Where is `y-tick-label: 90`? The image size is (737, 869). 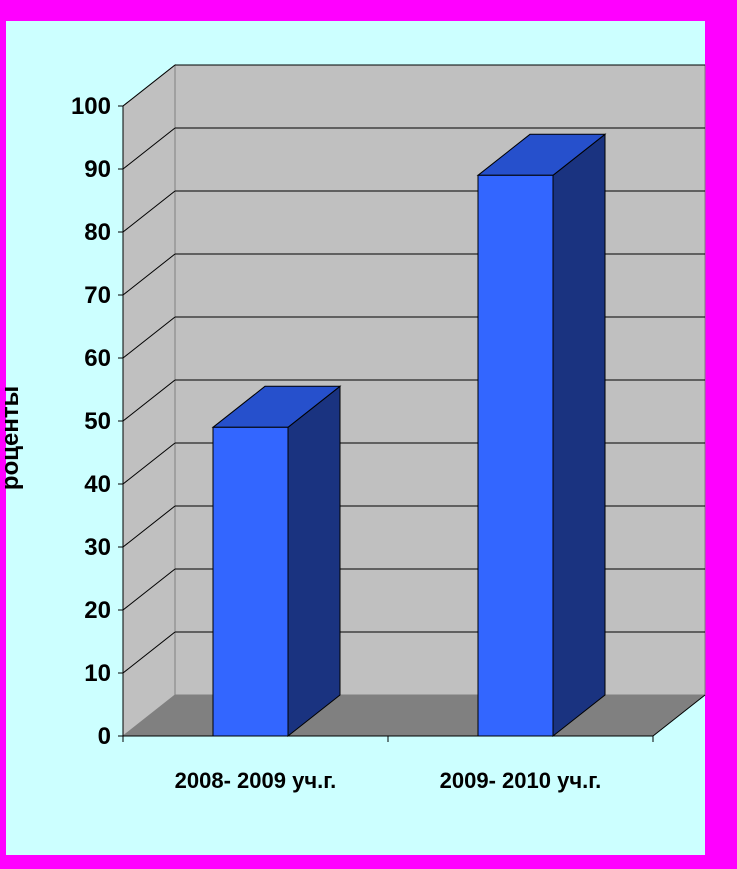 y-tick-label: 90 is located at coordinates (97, 169).